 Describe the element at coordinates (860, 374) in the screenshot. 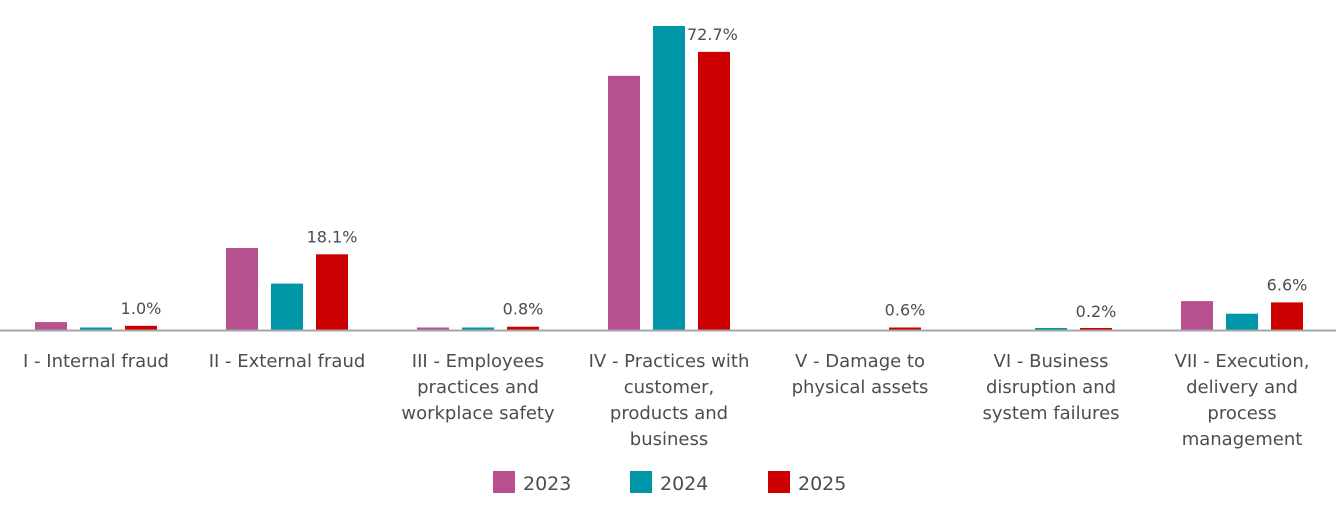

I see `category-label-5: V - Damage to physical assets` at that location.